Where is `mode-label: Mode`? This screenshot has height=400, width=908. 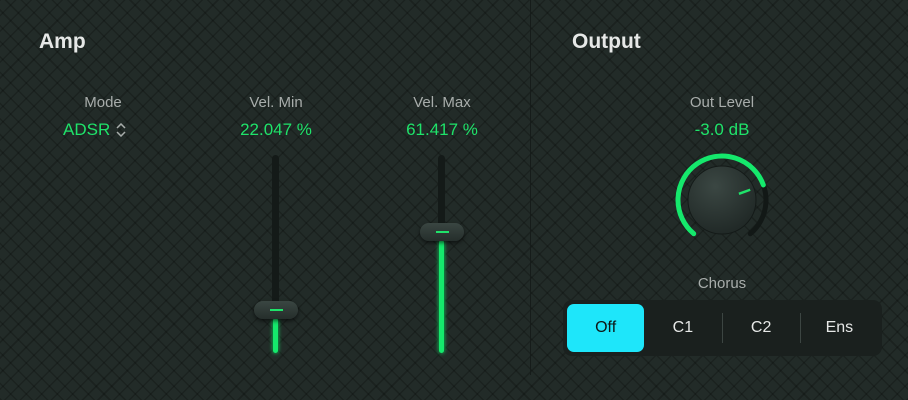 mode-label: Mode is located at coordinates (103, 102).